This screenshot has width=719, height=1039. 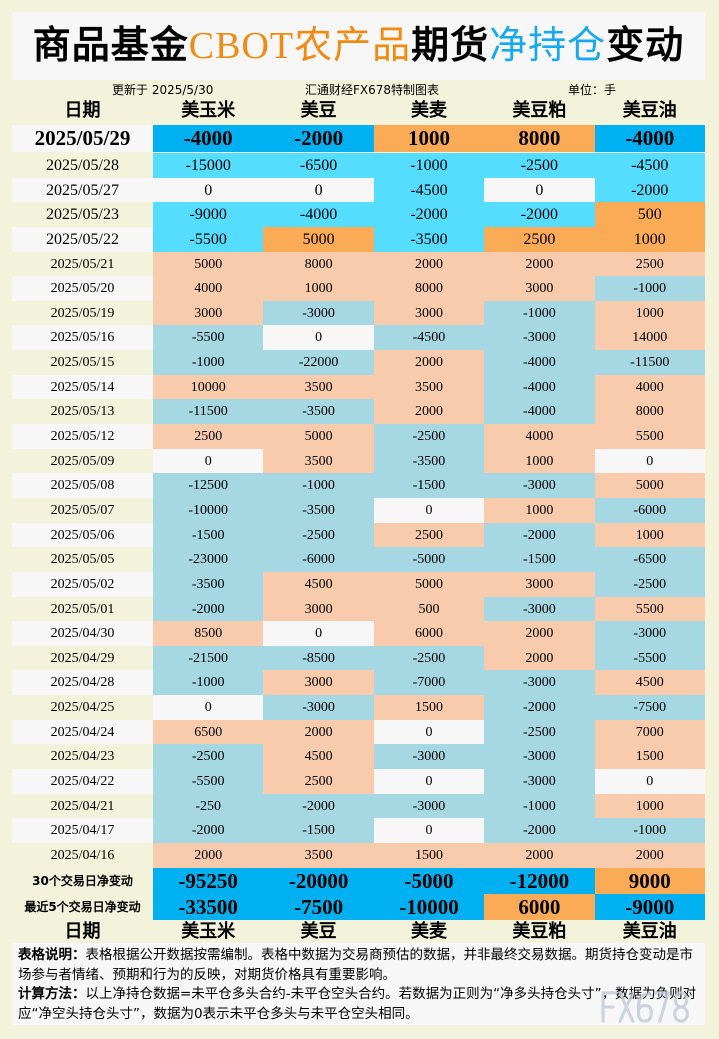 I want to click on table-row: 2025/04/24 6500 2000 0 -2500 7000, so click(x=358, y=732).